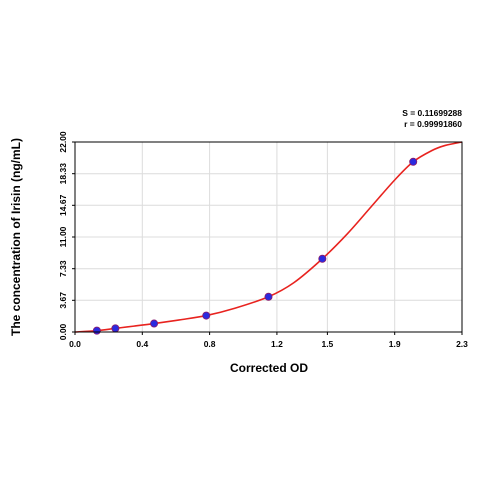  I want to click on y-axis-ticks: 0.00 3.67 7.33 11.00 14.67 18.33 22.00, so click(66, 235).